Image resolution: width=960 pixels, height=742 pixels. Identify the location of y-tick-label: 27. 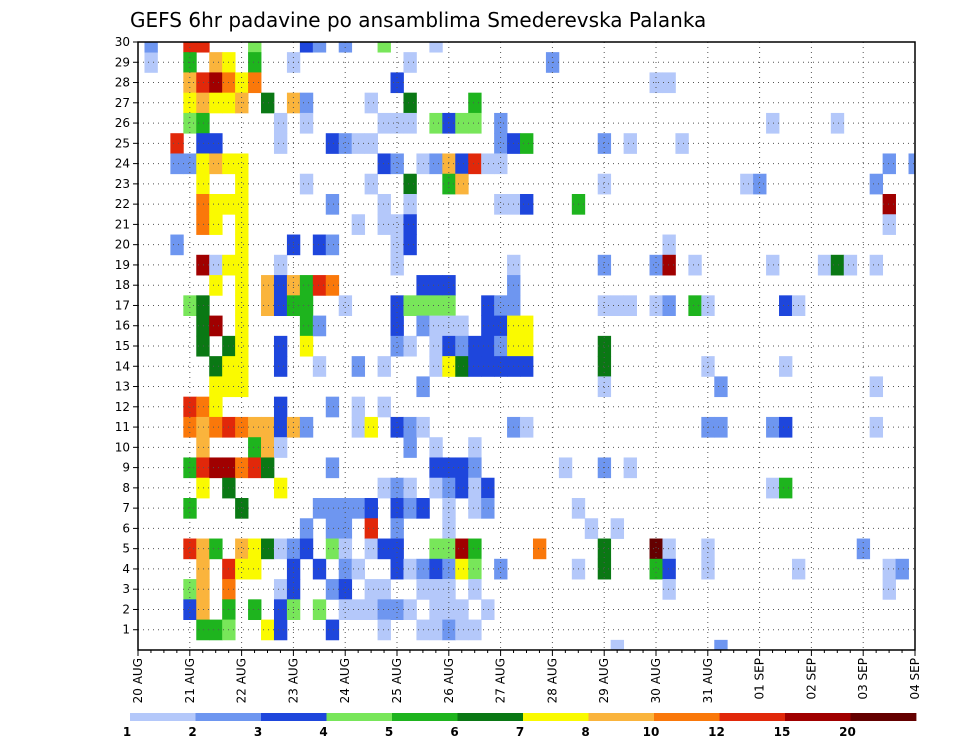
(122, 103).